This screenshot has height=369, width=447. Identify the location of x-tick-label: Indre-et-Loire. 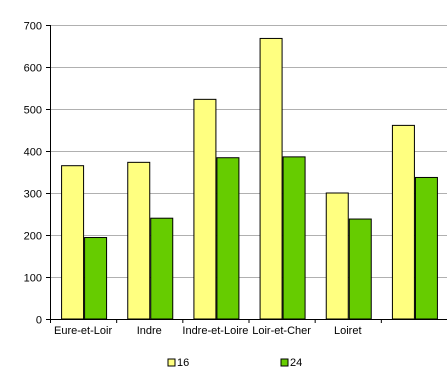
(215, 331).